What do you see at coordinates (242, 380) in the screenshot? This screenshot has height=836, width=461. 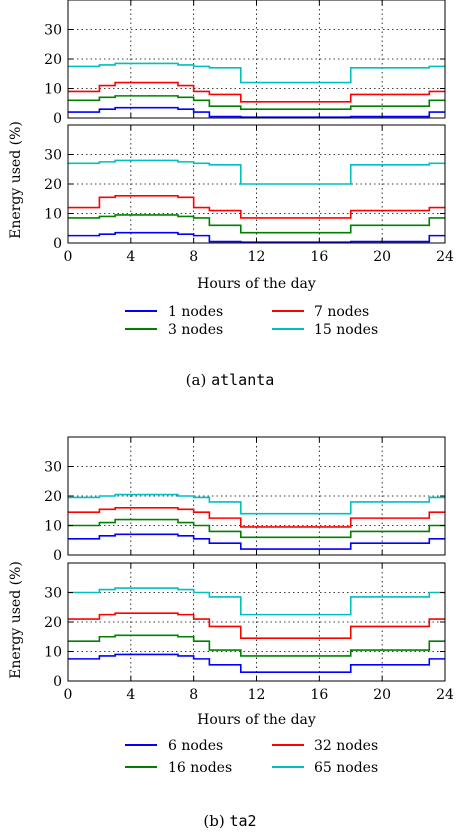 I see `caption-name: atlanta` at bounding box center [242, 380].